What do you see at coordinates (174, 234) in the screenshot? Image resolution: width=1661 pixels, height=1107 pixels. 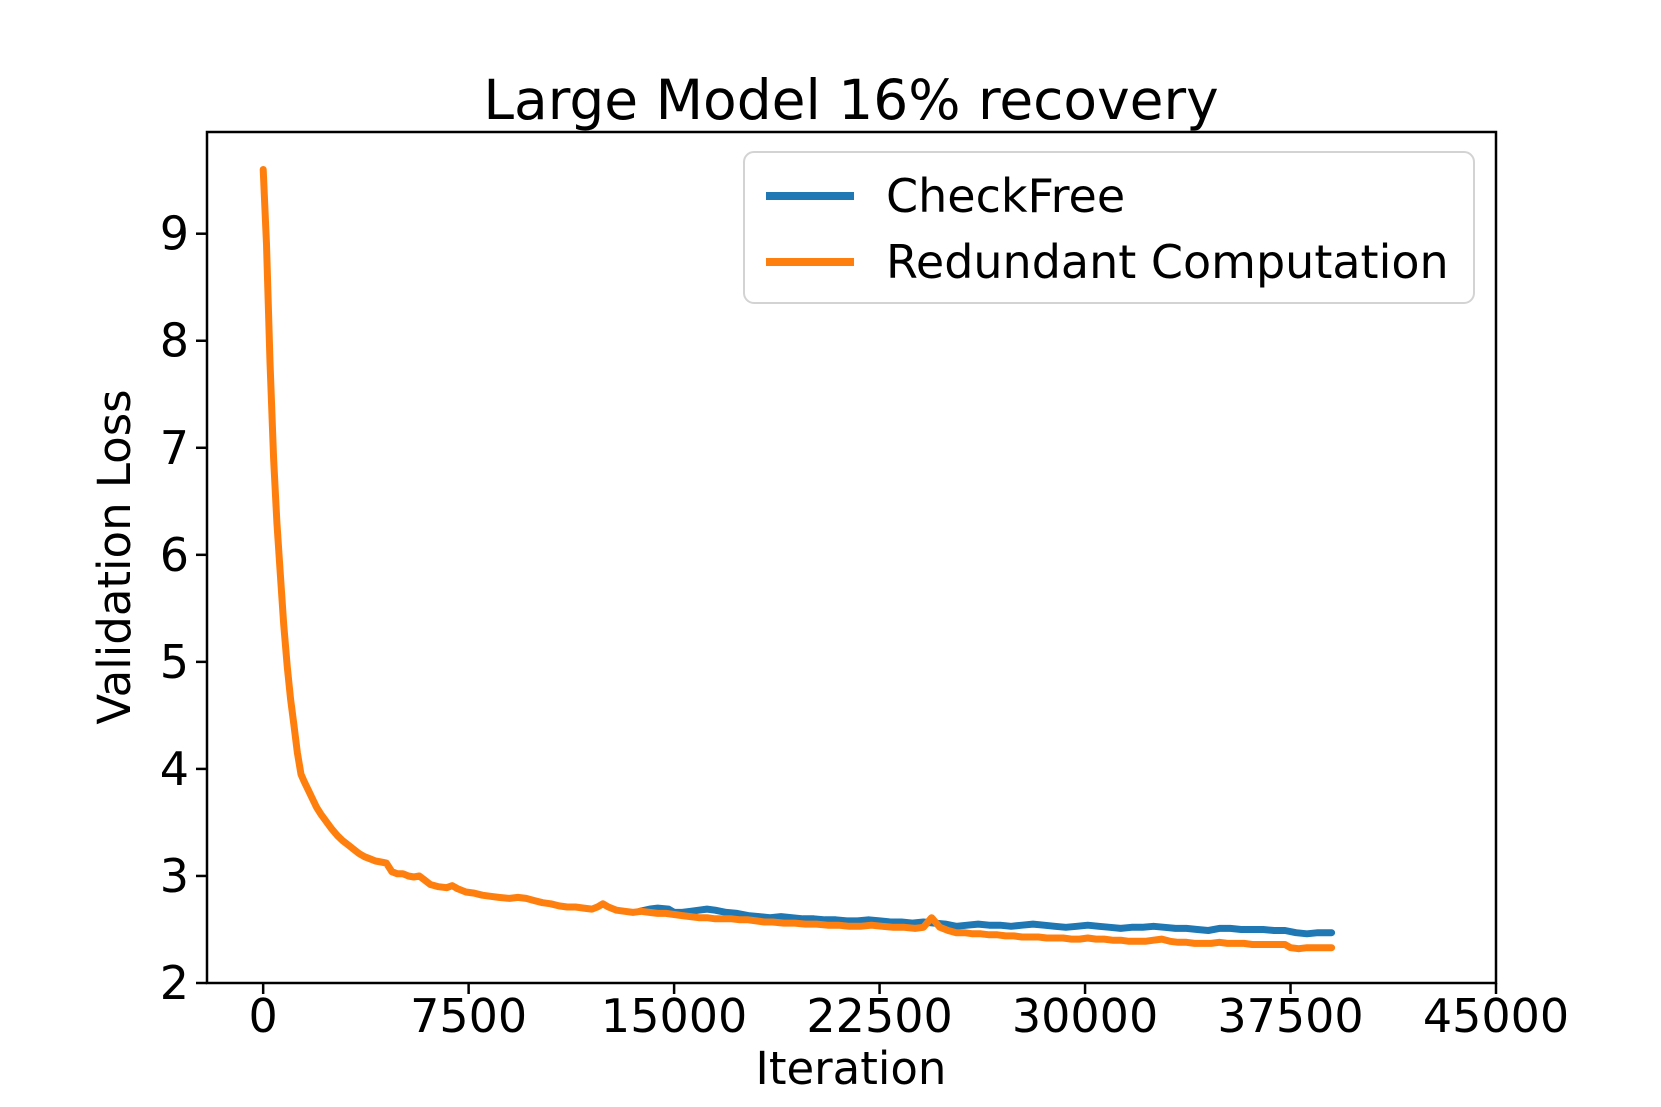 I see `y-tick-label: 9` at bounding box center [174, 234].